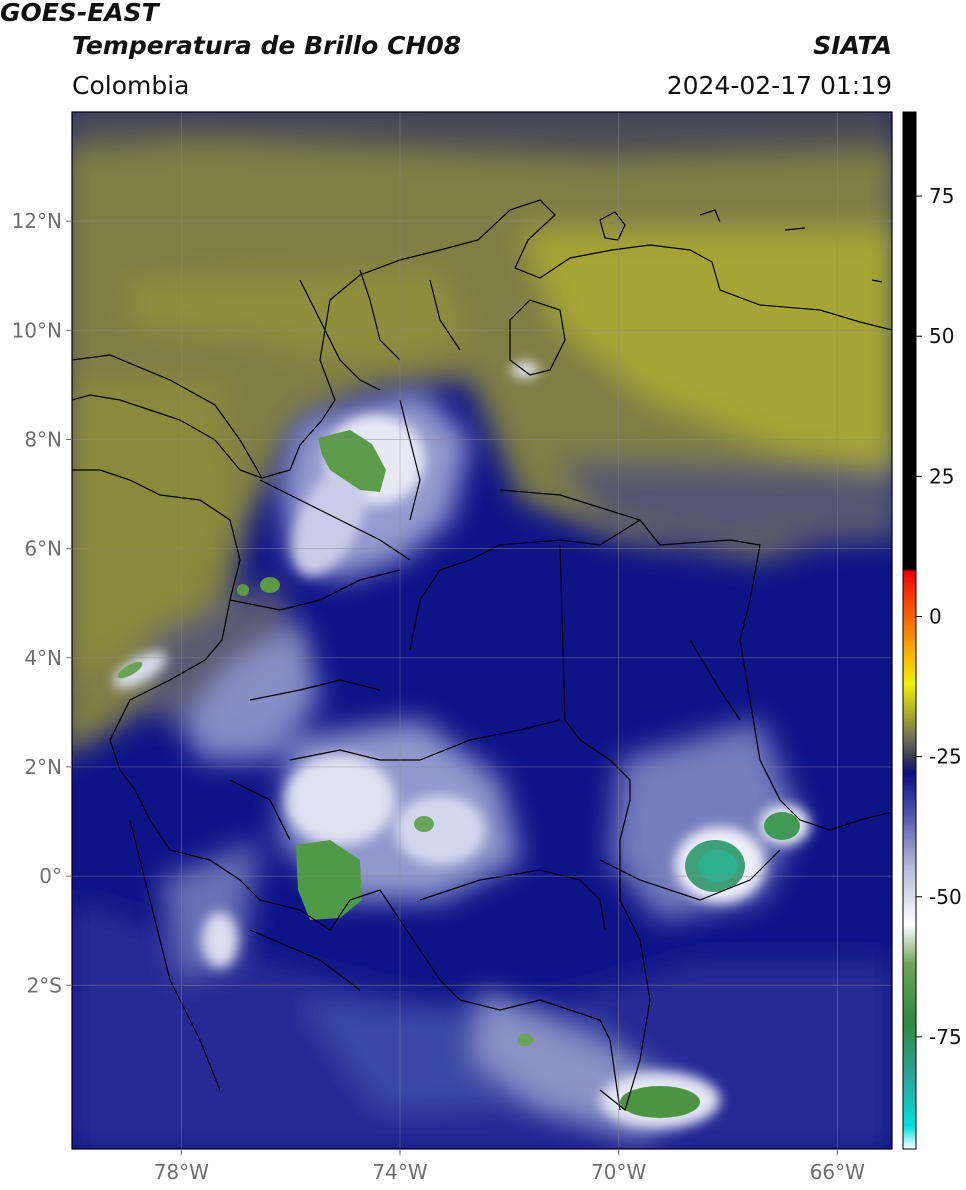  What do you see at coordinates (37, 330) in the screenshot?
I see `latitude-tick-label: 10°N` at bounding box center [37, 330].